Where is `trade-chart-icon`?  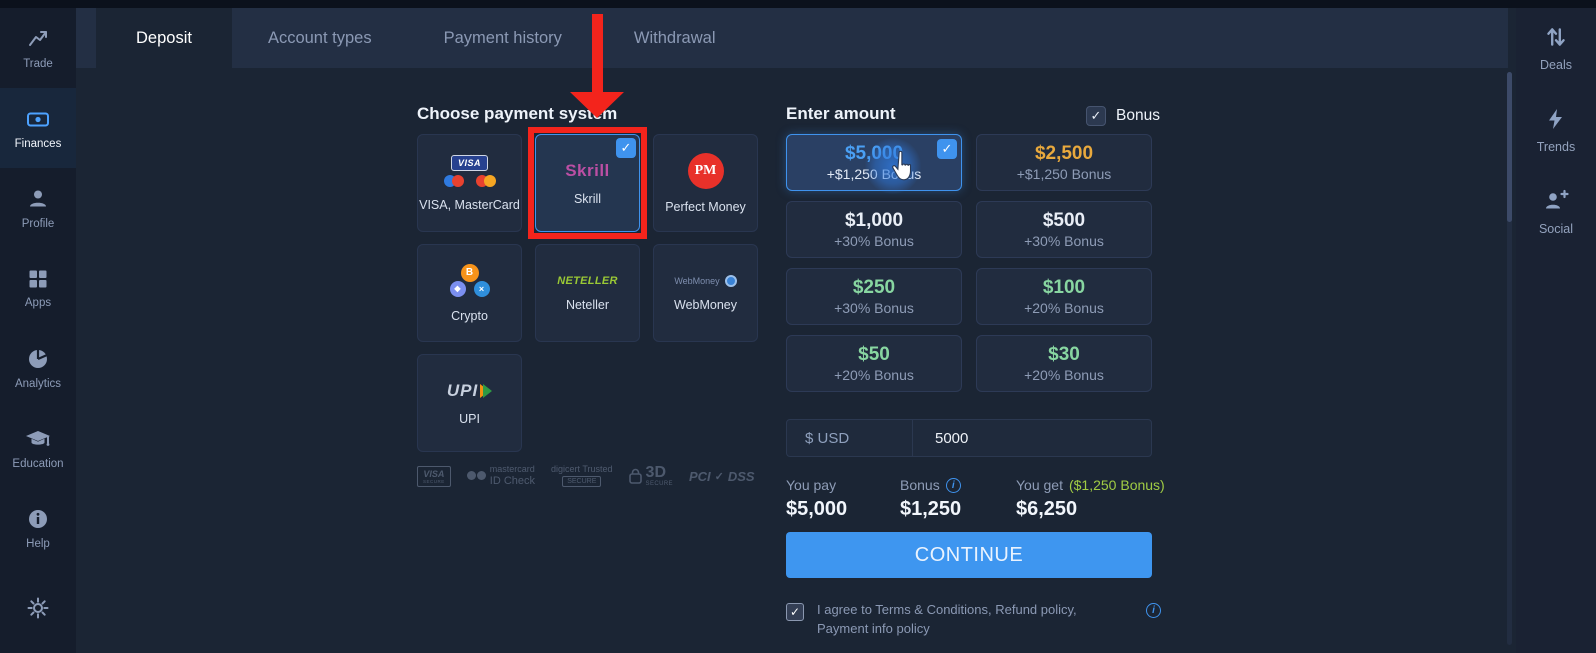 trade-chart-icon is located at coordinates (38, 38).